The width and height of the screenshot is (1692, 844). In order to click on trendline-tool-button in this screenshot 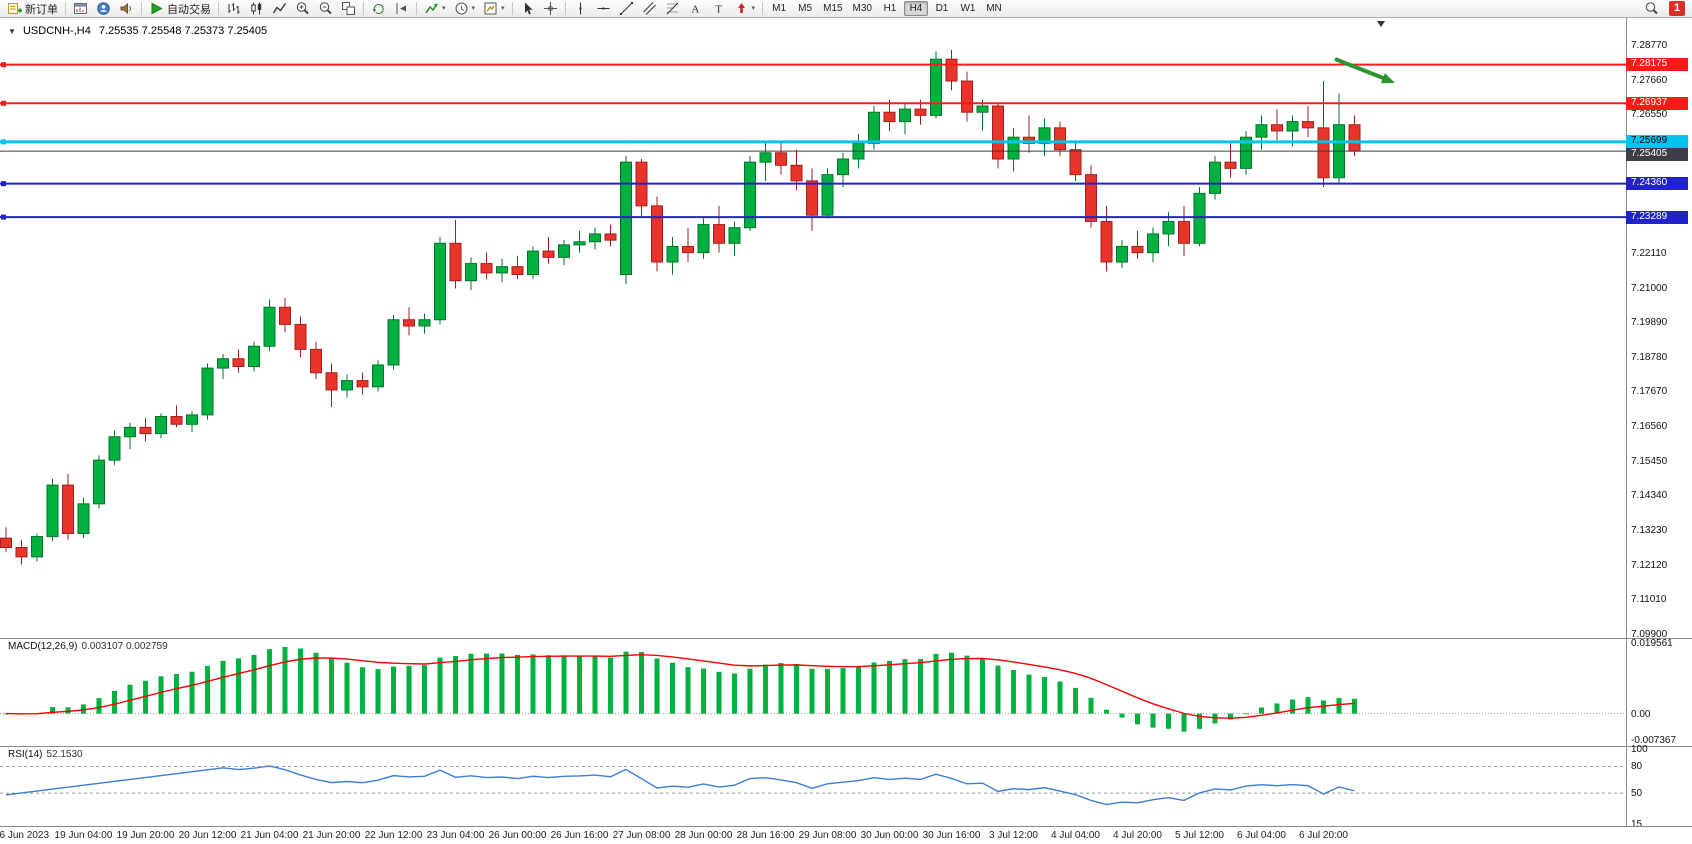, I will do `click(626, 8)`.